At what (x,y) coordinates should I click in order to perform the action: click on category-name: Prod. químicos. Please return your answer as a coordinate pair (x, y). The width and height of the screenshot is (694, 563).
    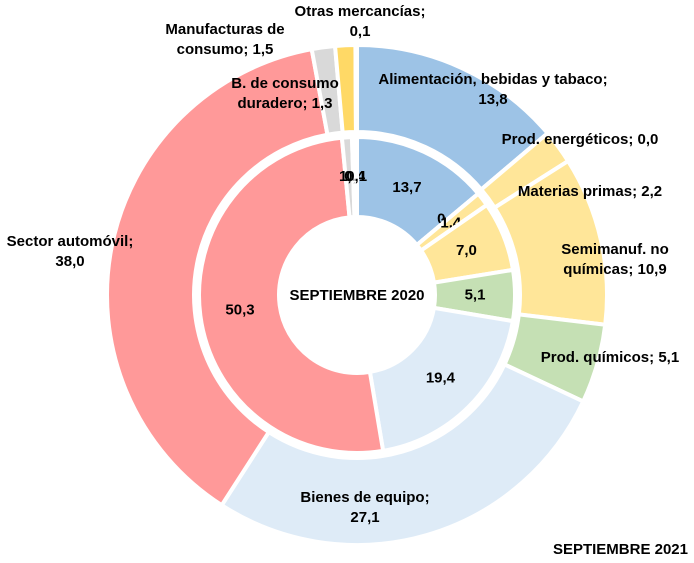
    Looking at the image, I should click on (595, 357).